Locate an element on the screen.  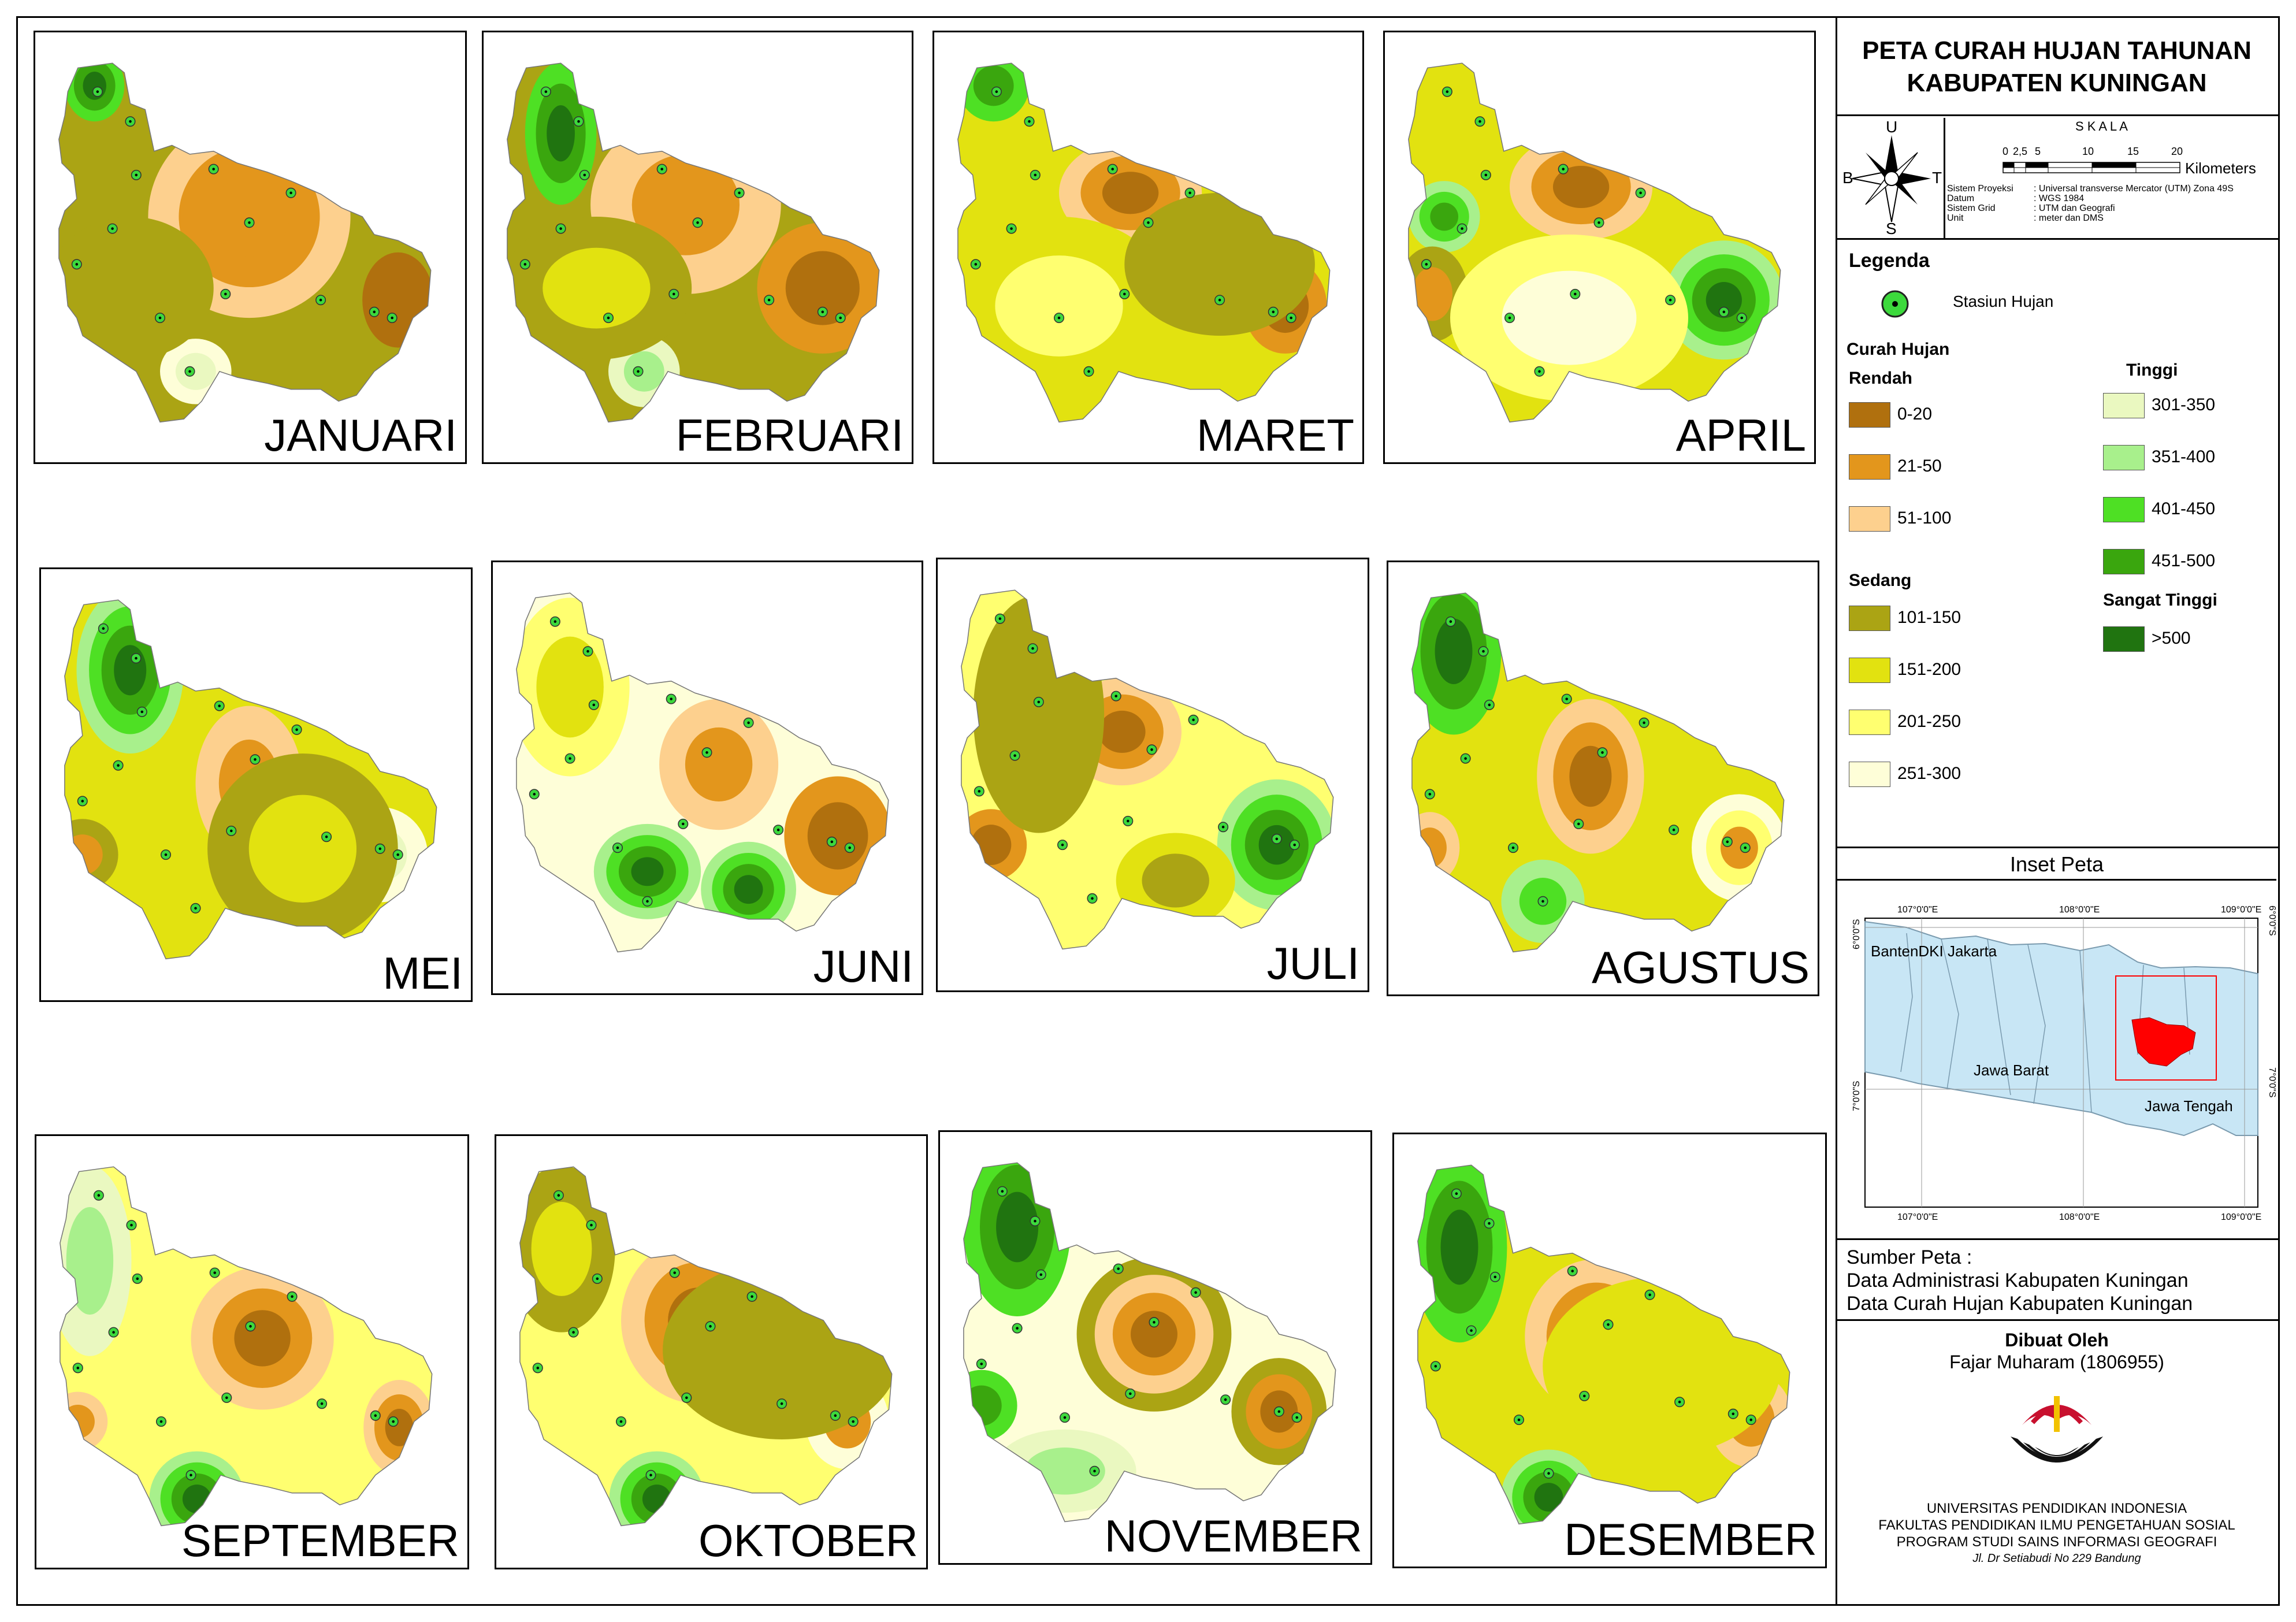
institution-address: Jl. Dr Setiabudi No 229 Bandung is located at coordinates (2056, 1558).